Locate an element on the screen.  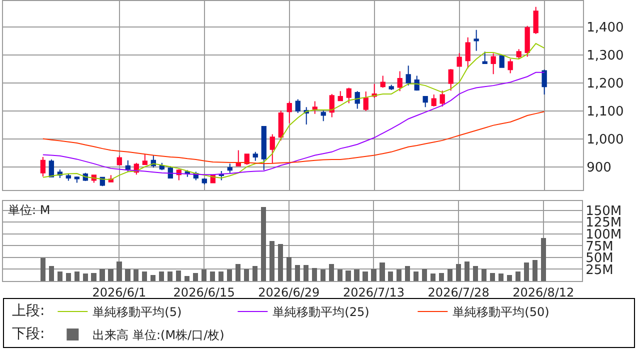
y-tick-label: 1,400 is located at coordinates (605, 28).